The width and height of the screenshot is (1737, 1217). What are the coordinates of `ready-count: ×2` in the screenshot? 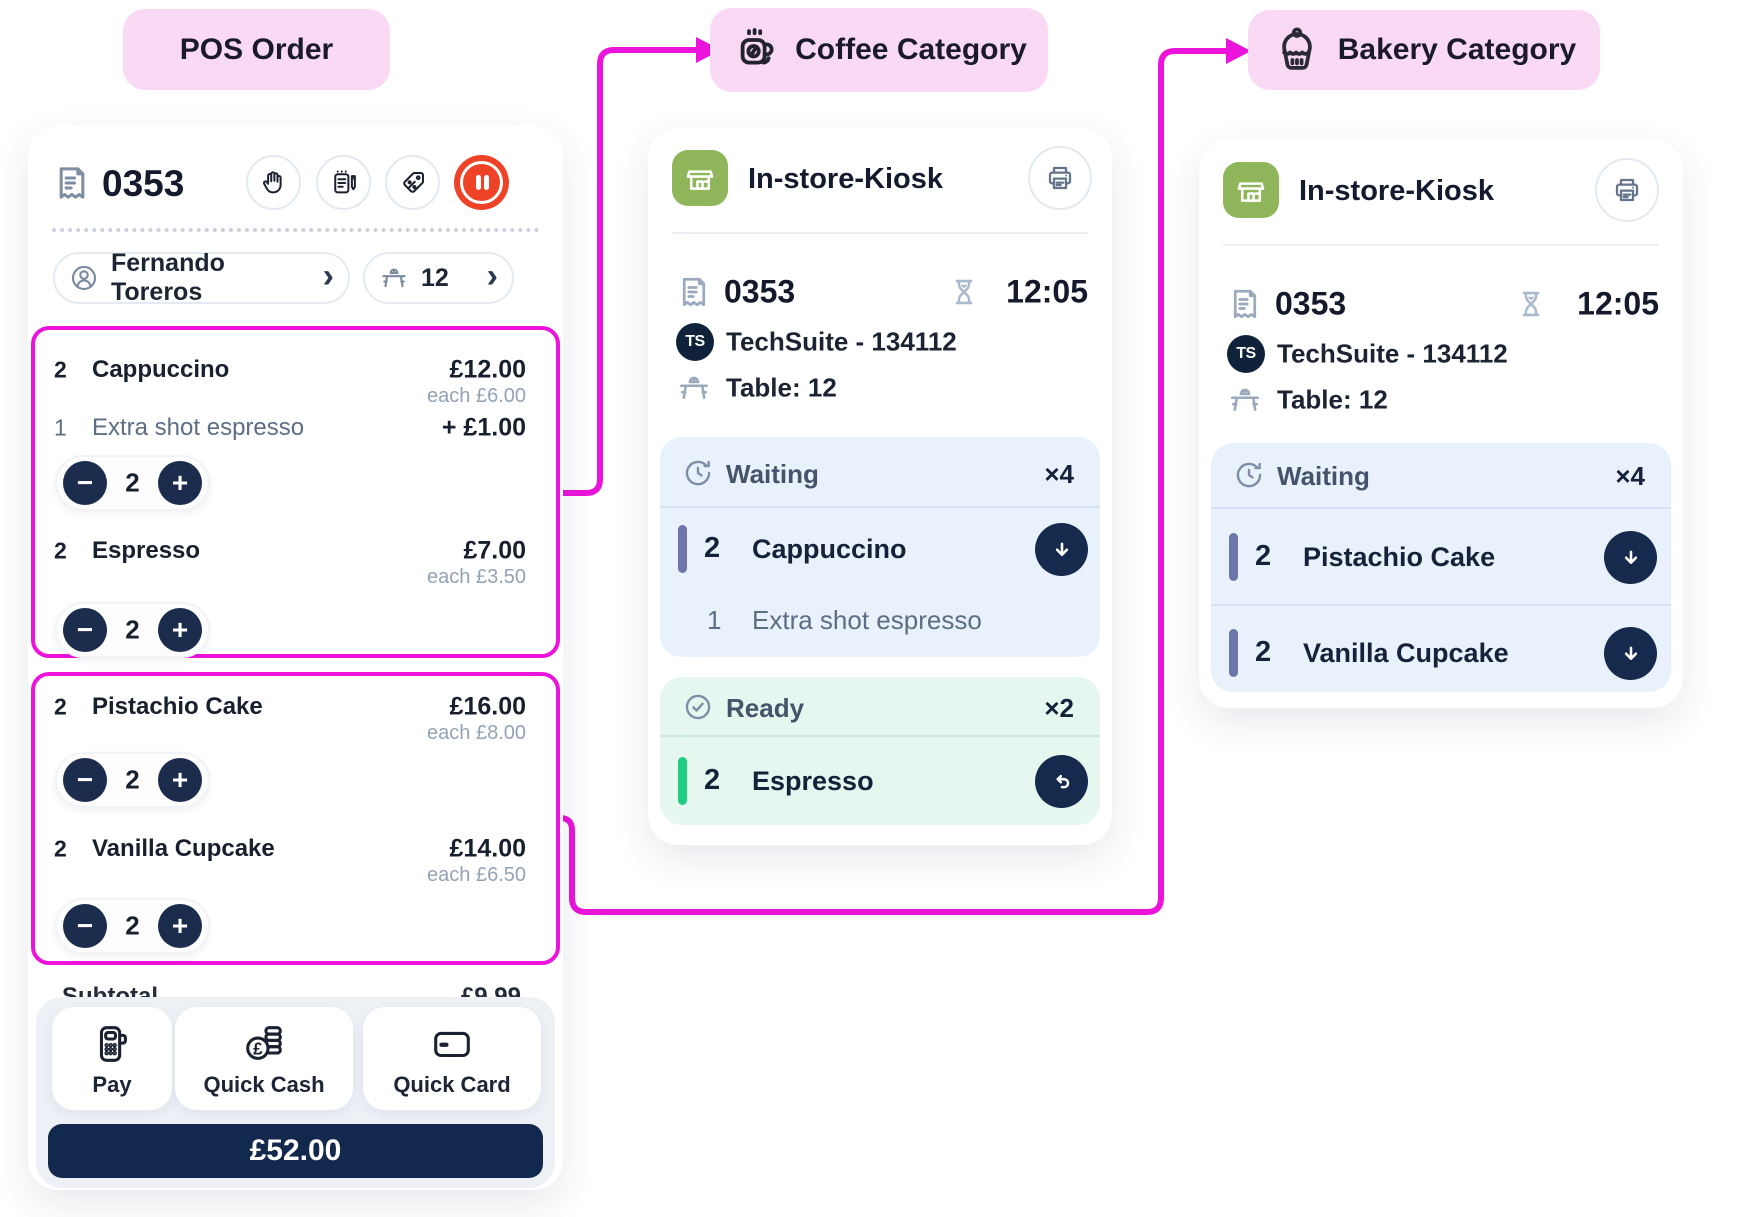 It's located at (1059, 708).